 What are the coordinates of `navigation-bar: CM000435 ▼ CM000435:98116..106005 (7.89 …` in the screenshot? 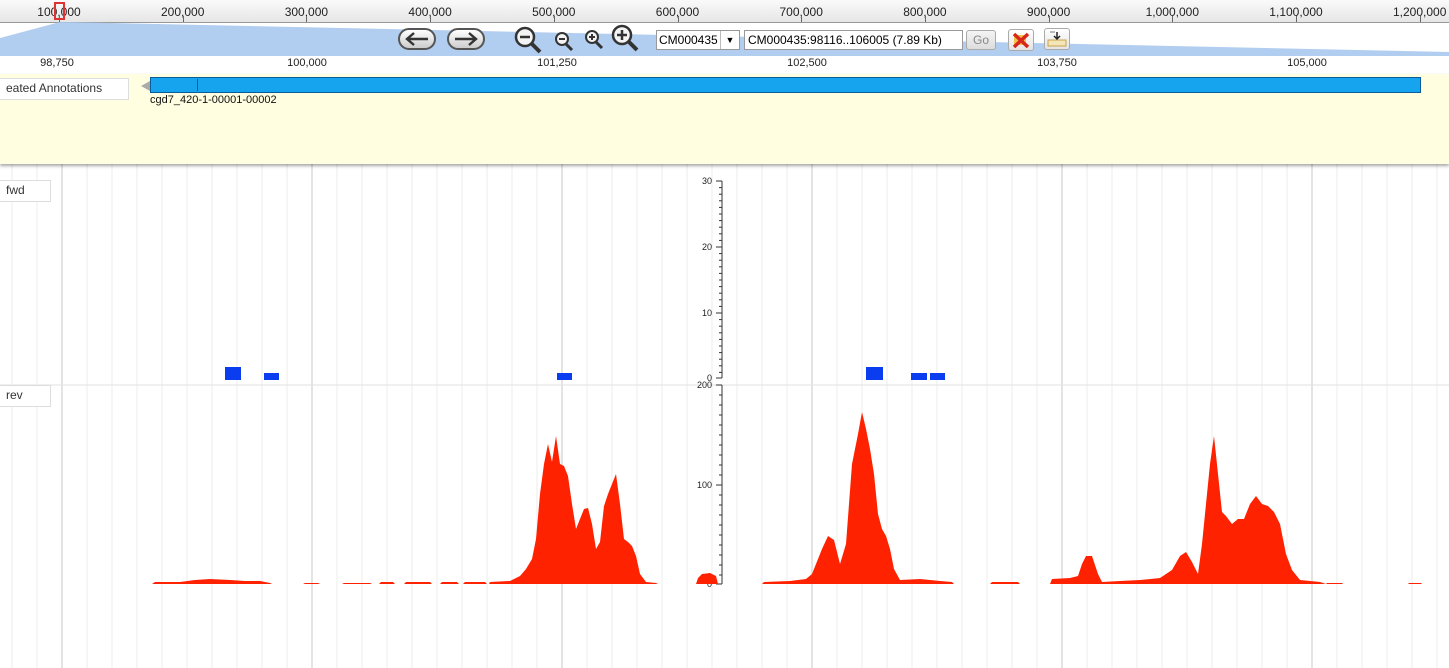 It's located at (724, 39).